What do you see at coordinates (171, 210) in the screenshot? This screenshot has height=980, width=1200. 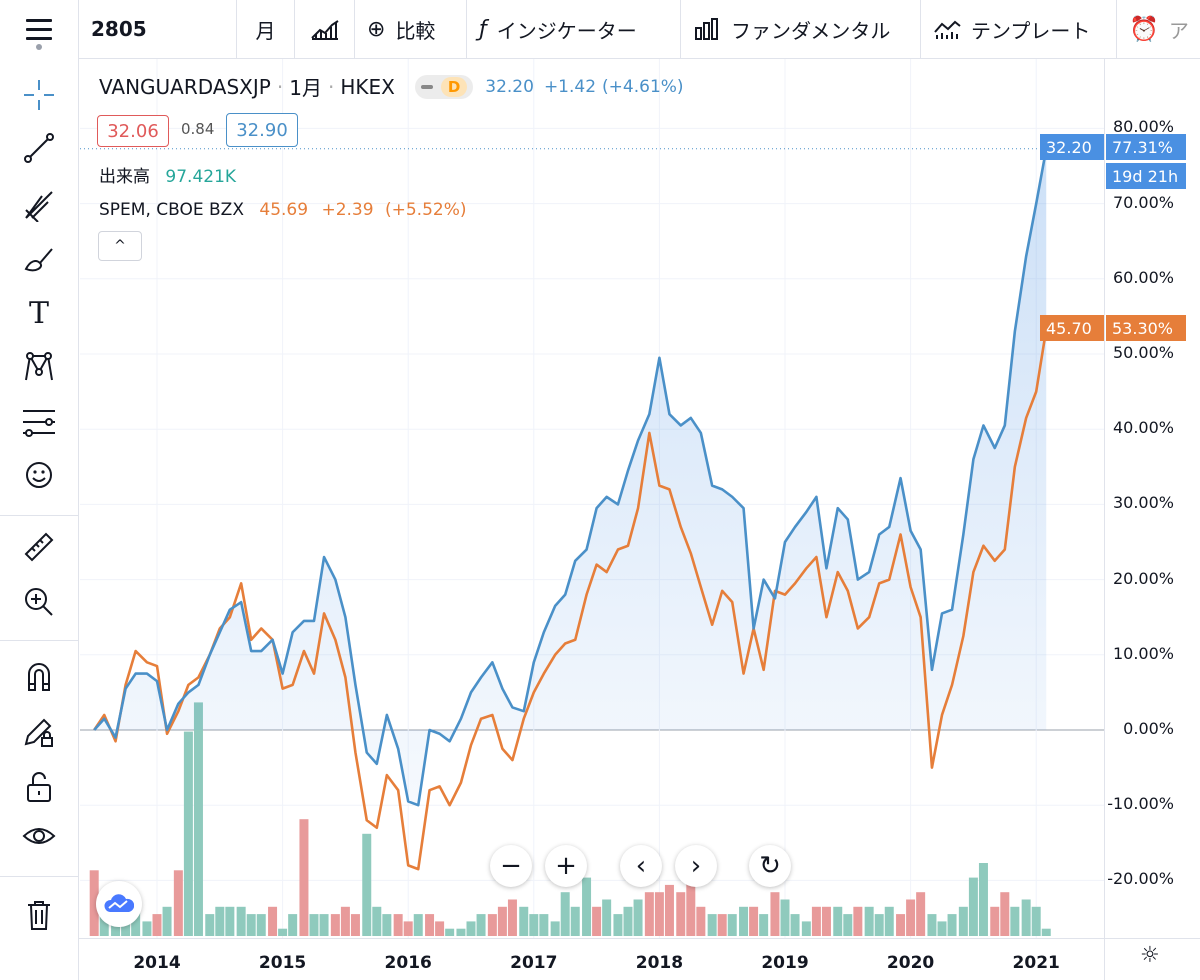 I see `compare-symbol: SPEM, CBOE BZX` at bounding box center [171, 210].